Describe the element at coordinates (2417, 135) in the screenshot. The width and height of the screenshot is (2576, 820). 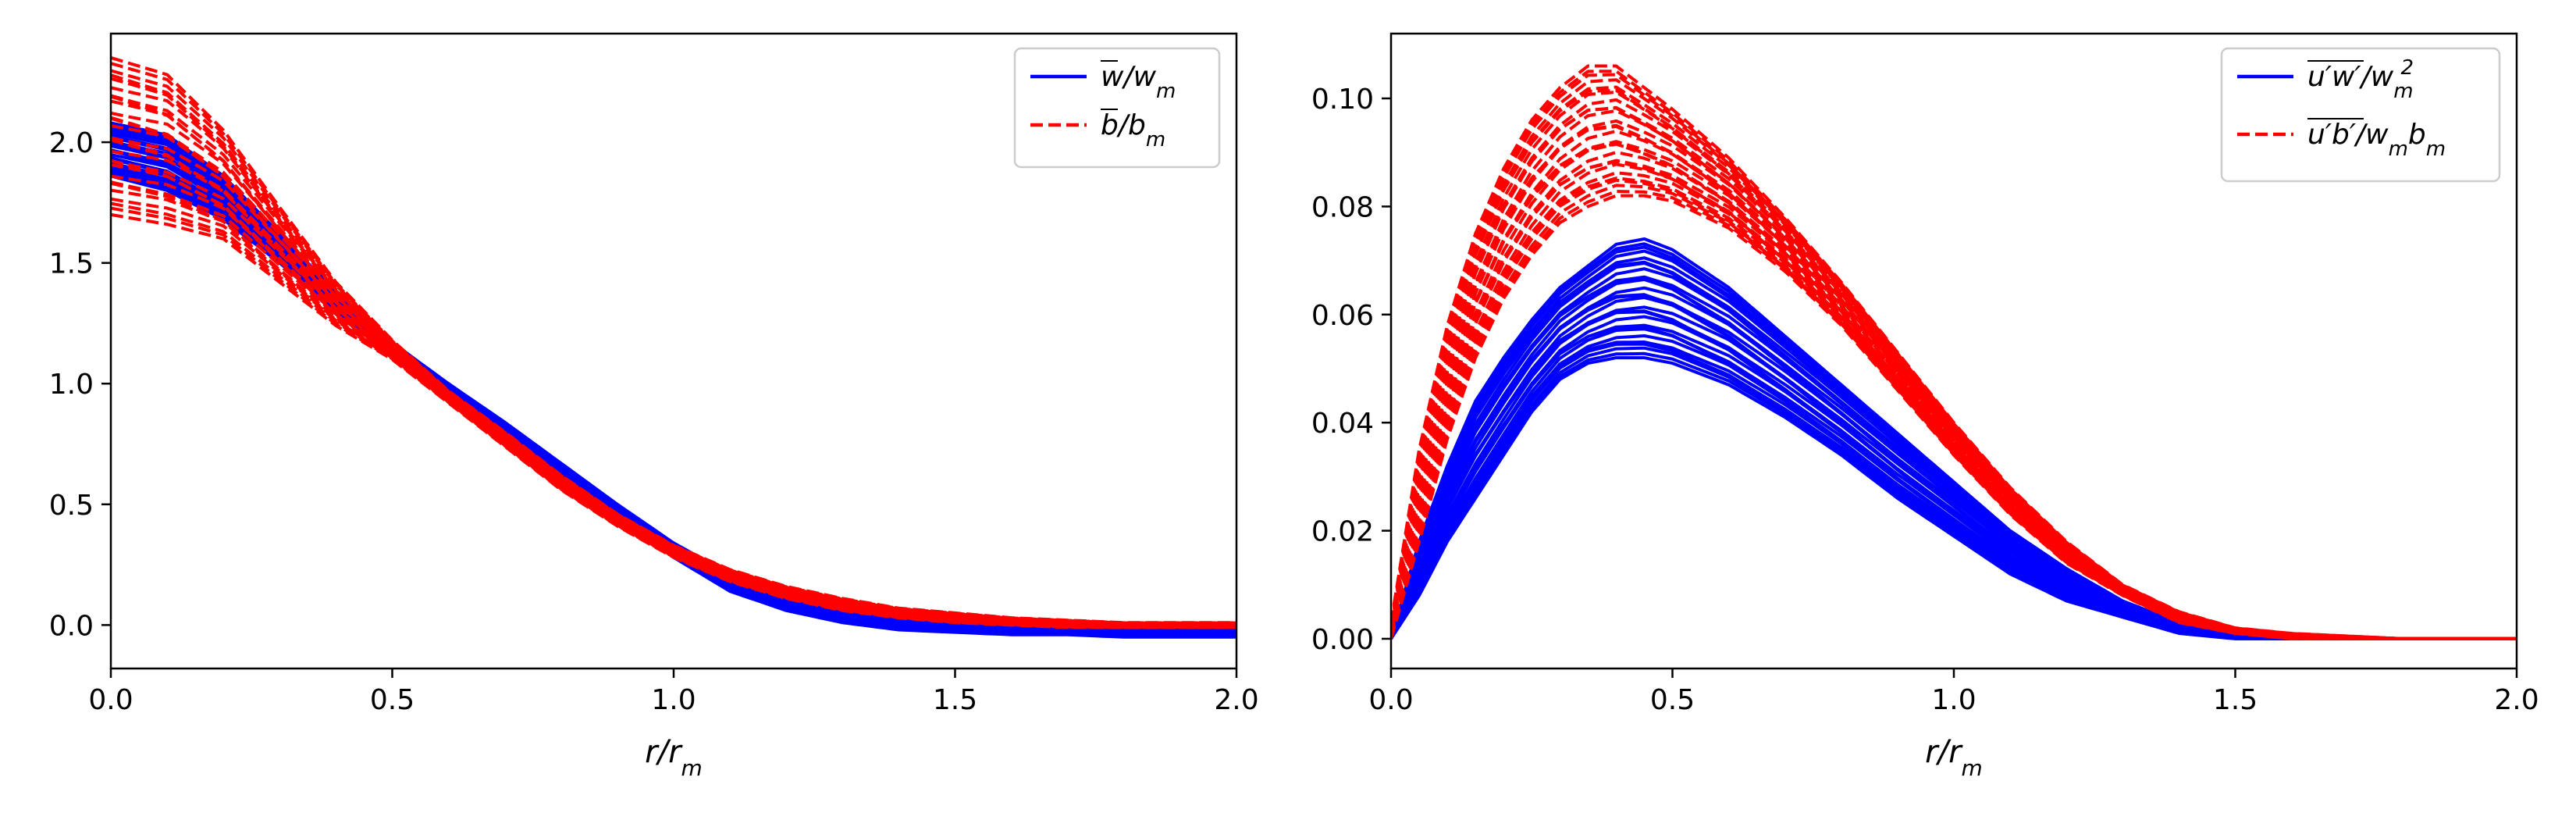
I see `legend-label-suffix2: b` at that location.